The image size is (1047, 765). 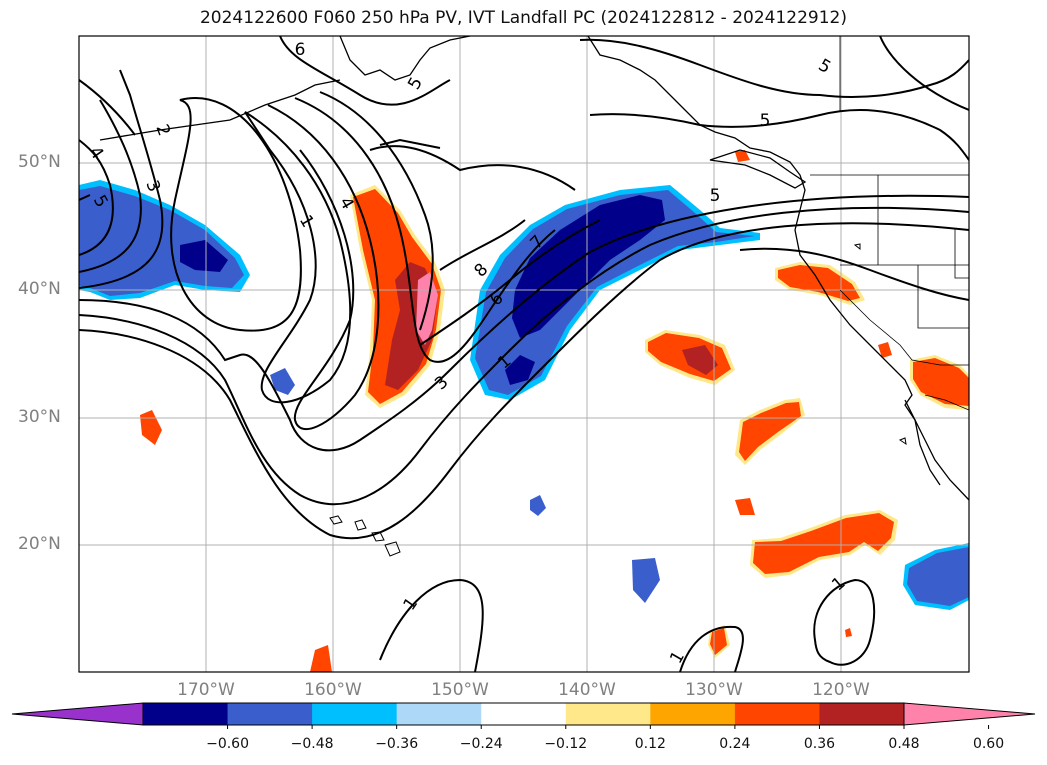 What do you see at coordinates (904, 744) in the screenshot?
I see `colorbar-tick-label: 0.48` at bounding box center [904, 744].